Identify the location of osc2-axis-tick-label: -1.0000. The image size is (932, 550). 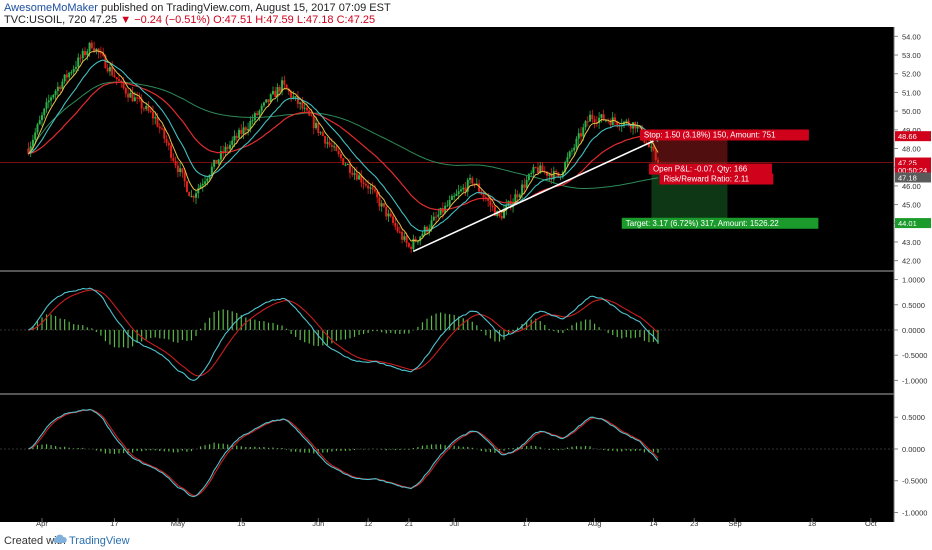
(914, 512).